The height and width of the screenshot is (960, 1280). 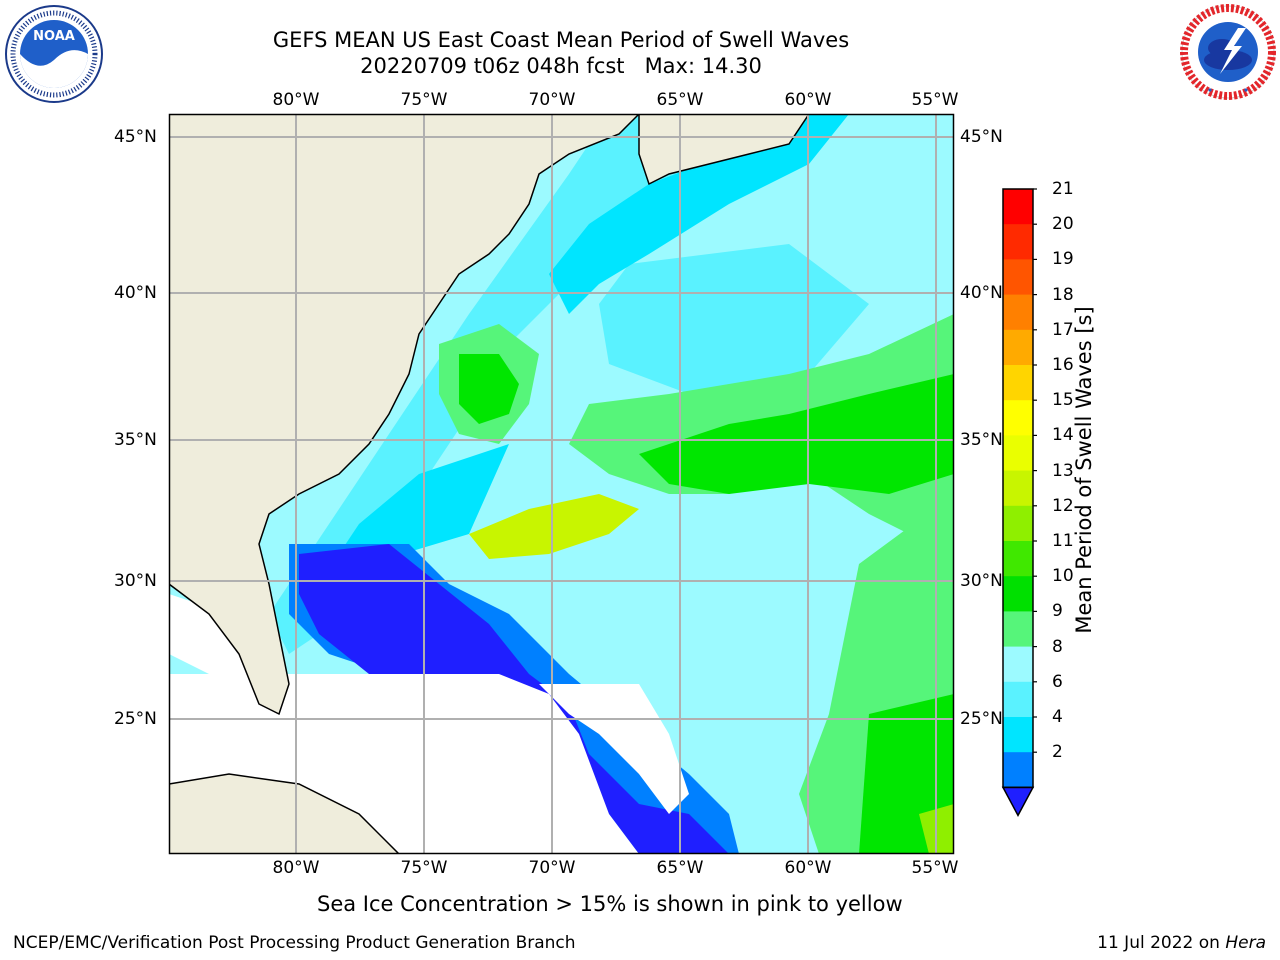 What do you see at coordinates (808, 868) in the screenshot?
I see `lon-label-bottom-60w: 60°W` at bounding box center [808, 868].